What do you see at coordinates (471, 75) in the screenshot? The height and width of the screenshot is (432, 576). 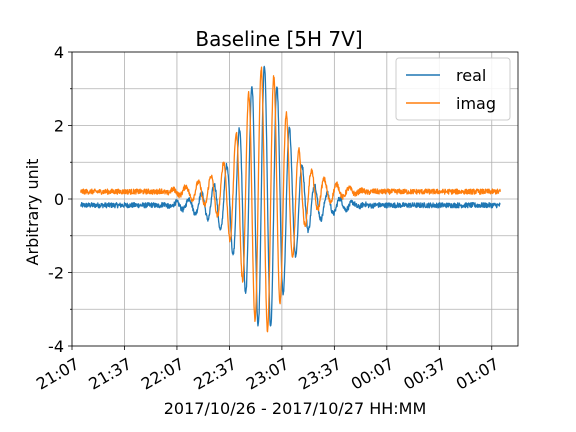 I see `legend-label-real: real` at bounding box center [471, 75].